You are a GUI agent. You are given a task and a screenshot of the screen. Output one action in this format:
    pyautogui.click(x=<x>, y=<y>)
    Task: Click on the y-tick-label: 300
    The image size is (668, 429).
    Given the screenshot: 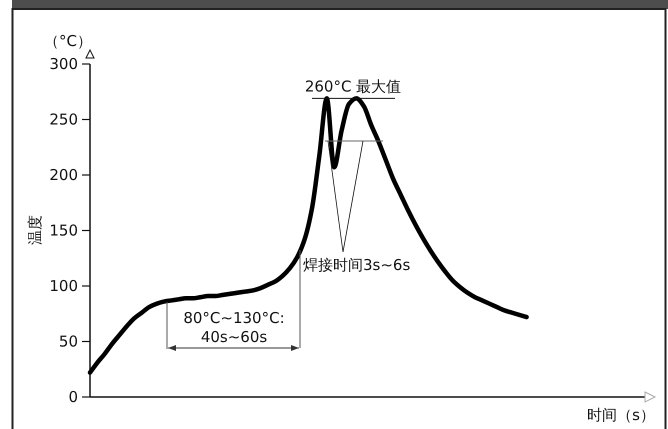 What is the action you would take?
    pyautogui.click(x=63, y=64)
    